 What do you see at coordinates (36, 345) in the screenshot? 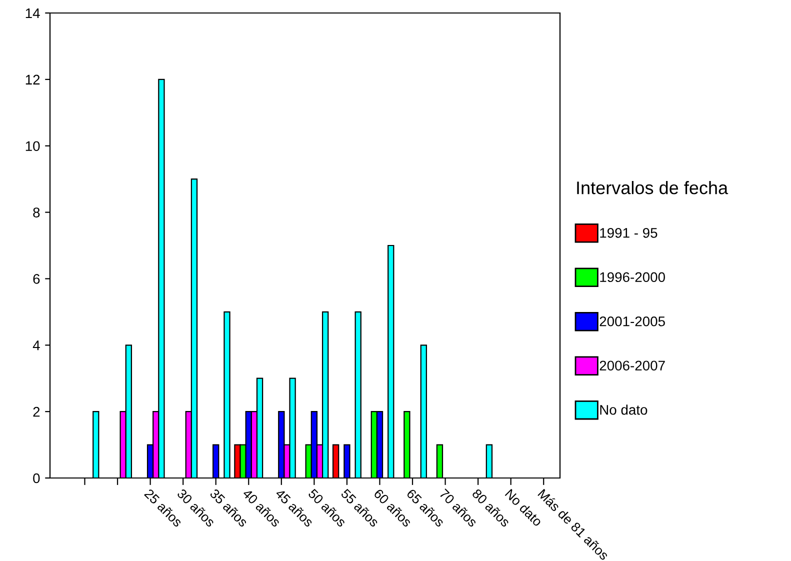
I see `y-tick-label: 4` at bounding box center [36, 345].